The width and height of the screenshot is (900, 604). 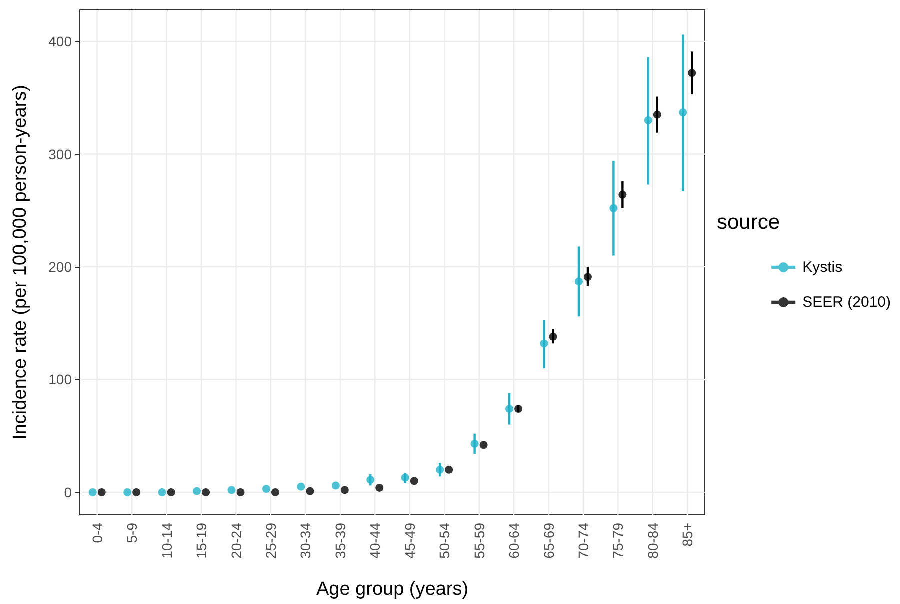 I want to click on x-tick-label: 0-4, so click(x=97, y=533).